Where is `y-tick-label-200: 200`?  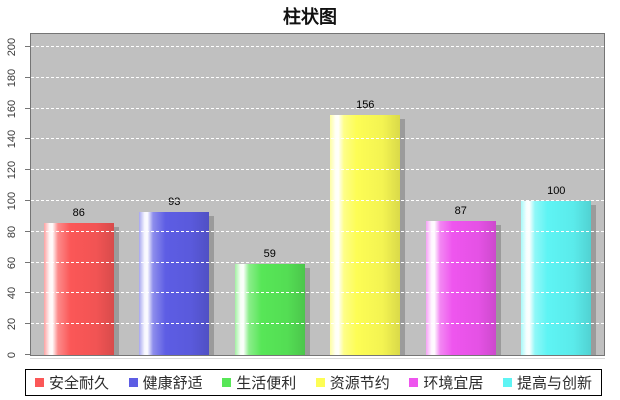 y-tick-label-200: 200 is located at coordinates (12, 47).